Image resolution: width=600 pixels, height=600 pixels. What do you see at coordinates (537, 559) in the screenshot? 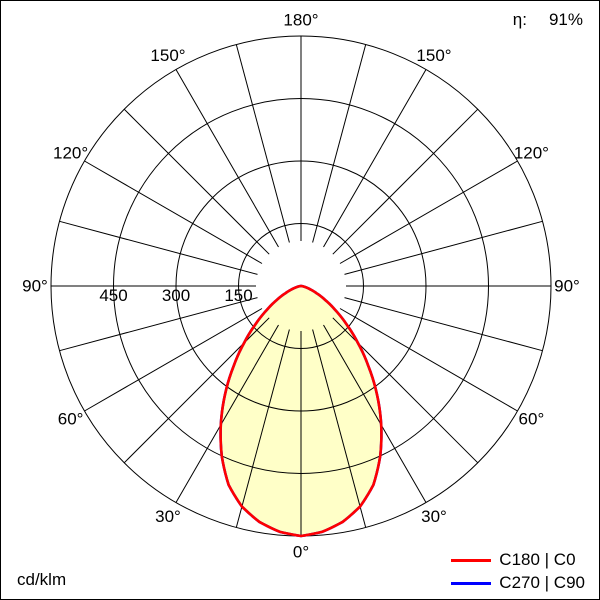
I see `legend-label-c180-c0: C180 | C0` at bounding box center [537, 559].